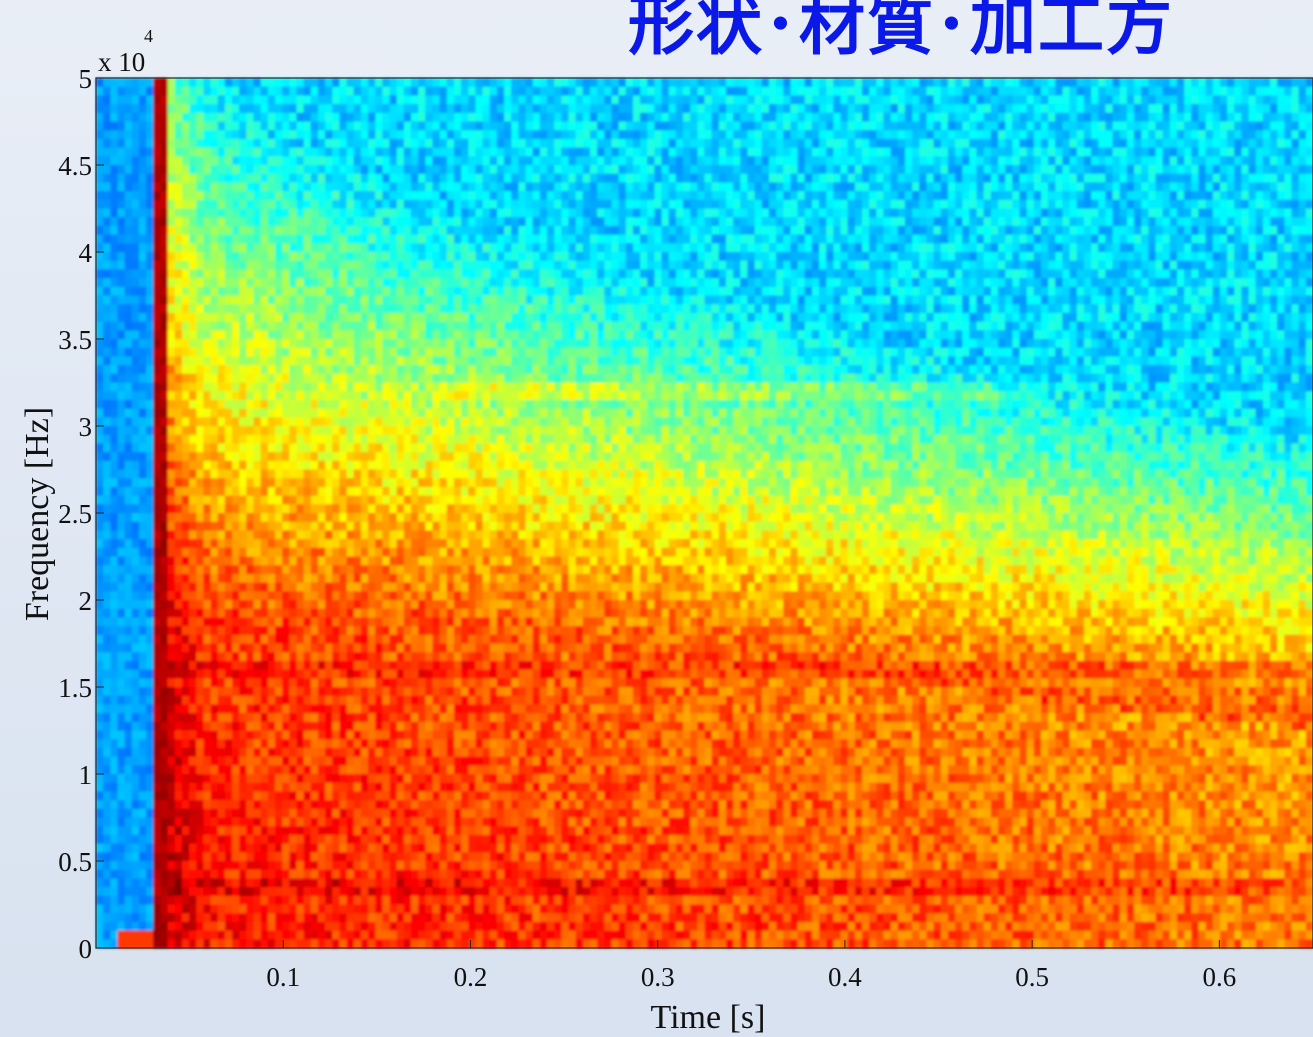 The width and height of the screenshot is (1313, 1037). I want to click on x-tick-label: 0.1, so click(283, 977).